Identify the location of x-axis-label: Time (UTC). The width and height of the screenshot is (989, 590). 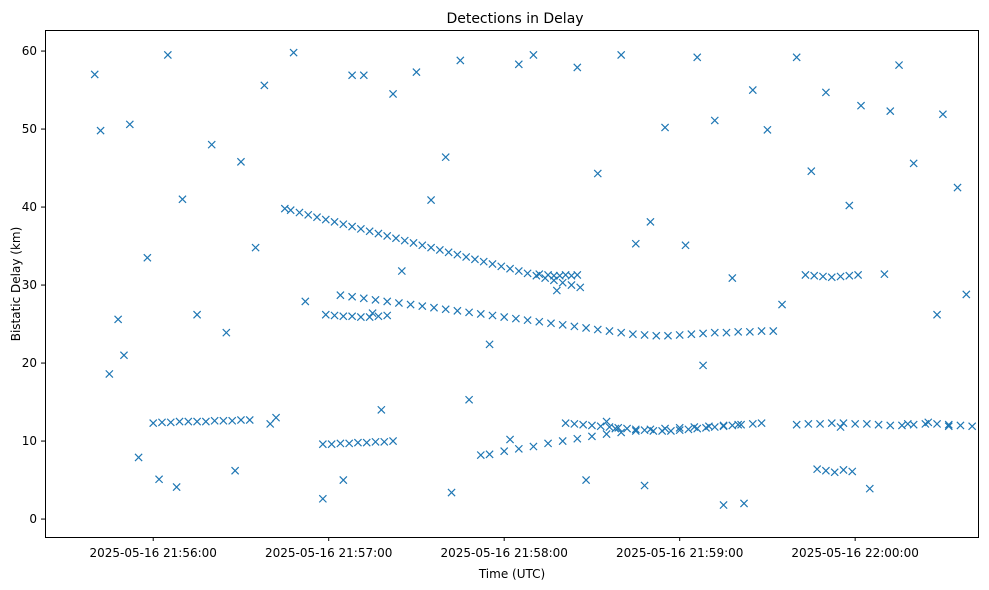
(511, 574).